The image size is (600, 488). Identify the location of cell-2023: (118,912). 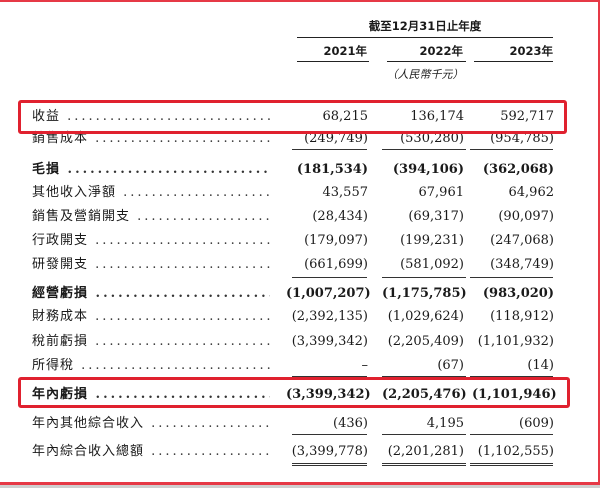
(522, 316).